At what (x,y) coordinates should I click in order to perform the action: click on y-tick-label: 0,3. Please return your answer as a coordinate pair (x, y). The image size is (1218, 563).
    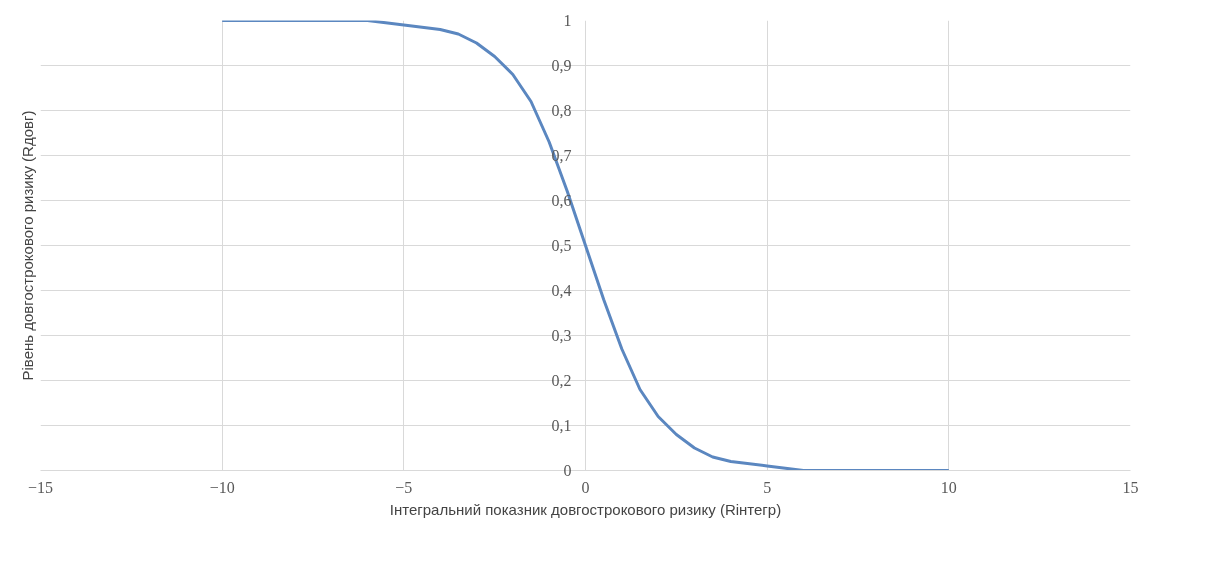
    Looking at the image, I should click on (561, 335).